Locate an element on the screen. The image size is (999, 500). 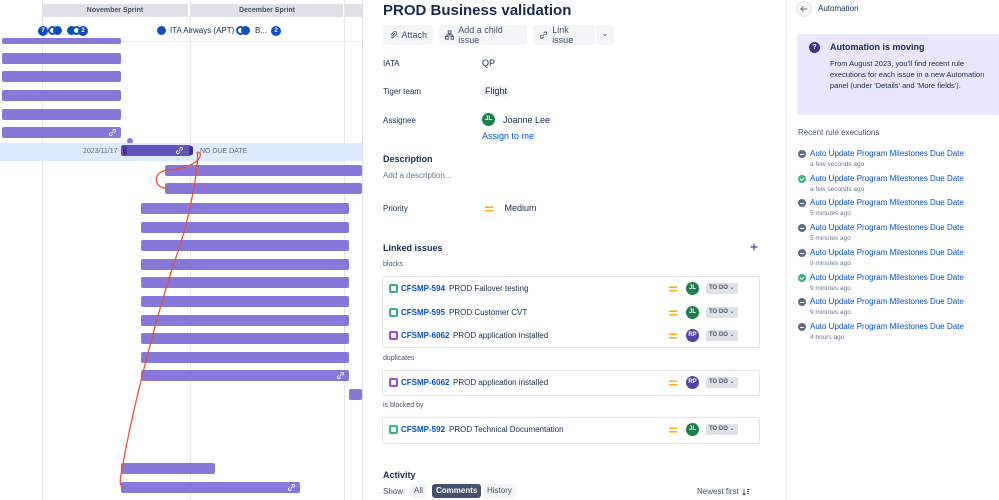
iata-value: QP is located at coordinates (489, 63).